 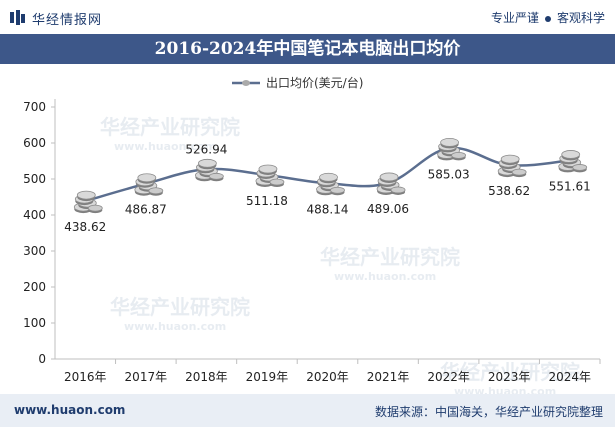 I want to click on y-tick-label: 200, so click(x=34, y=287).